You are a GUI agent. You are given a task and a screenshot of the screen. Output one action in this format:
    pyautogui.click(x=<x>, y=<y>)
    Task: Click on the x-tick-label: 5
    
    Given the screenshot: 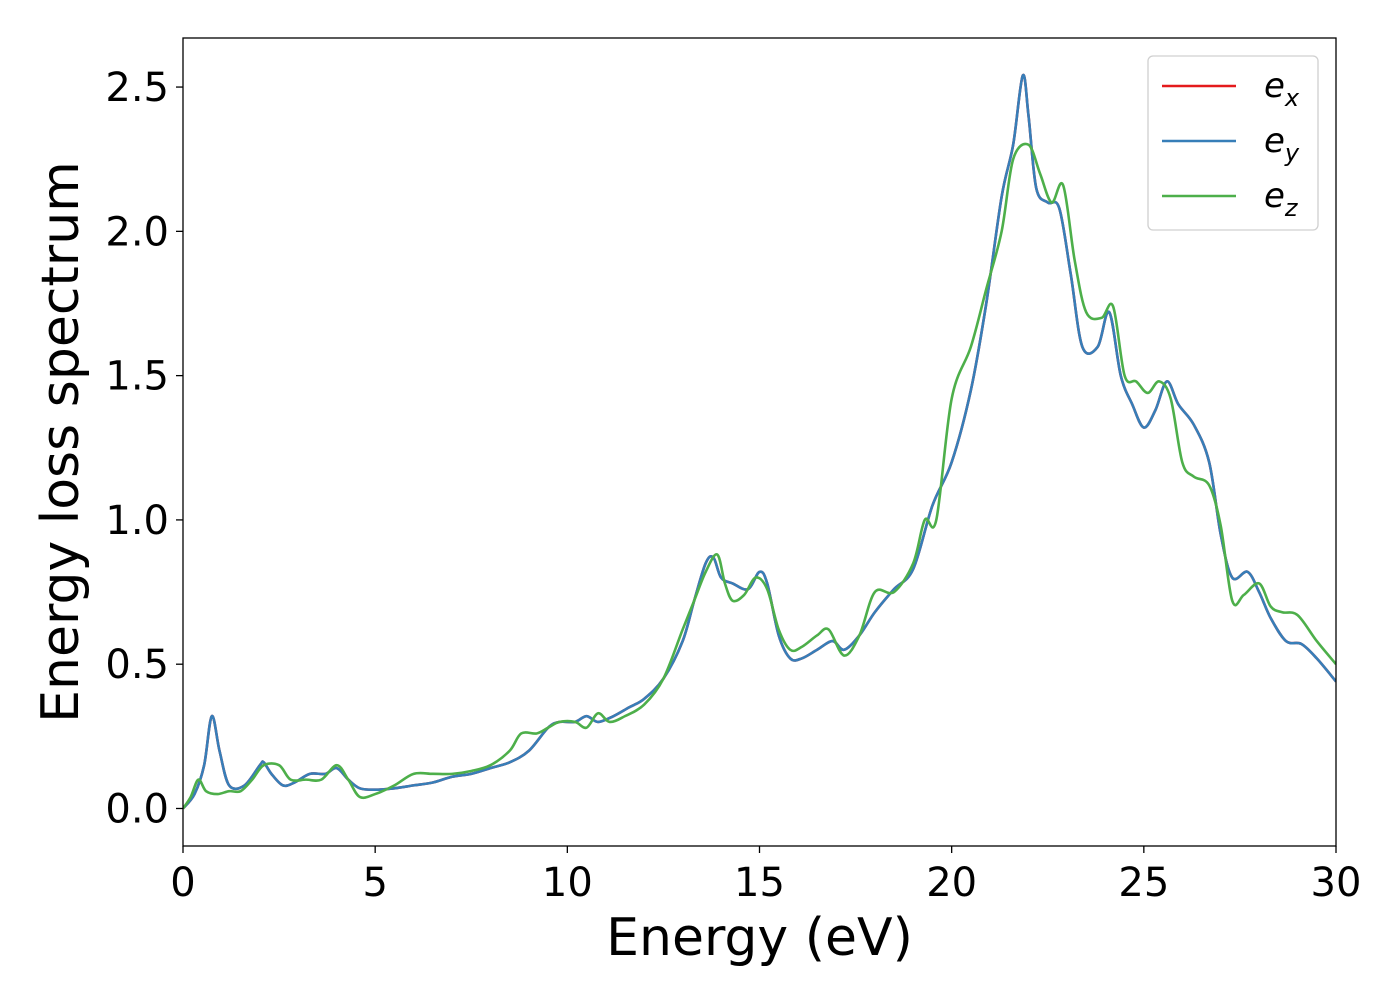 What is the action you would take?
    pyautogui.click(x=374, y=883)
    